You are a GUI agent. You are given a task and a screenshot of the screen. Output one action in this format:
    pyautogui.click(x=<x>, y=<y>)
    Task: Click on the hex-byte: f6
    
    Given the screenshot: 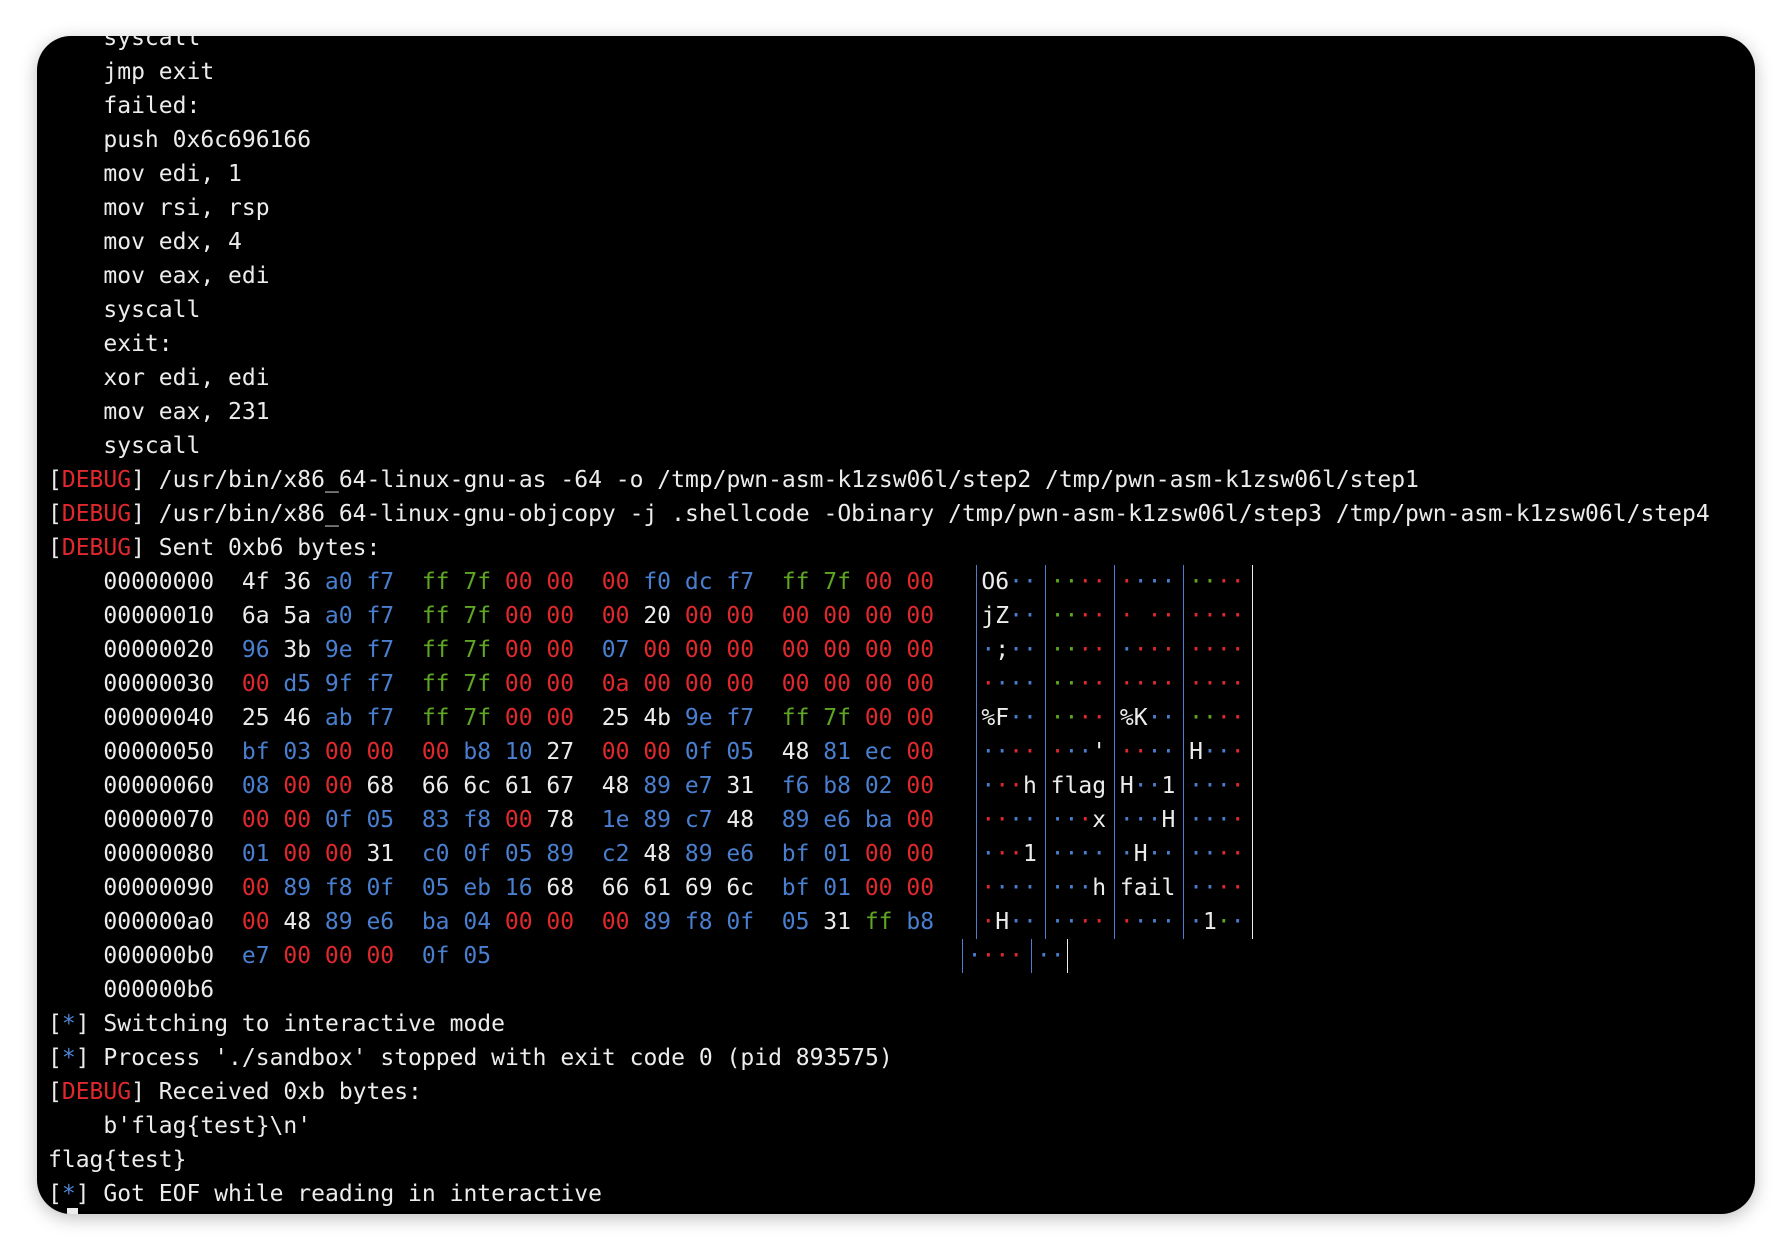 What is the action you would take?
    pyautogui.click(x=795, y=786)
    